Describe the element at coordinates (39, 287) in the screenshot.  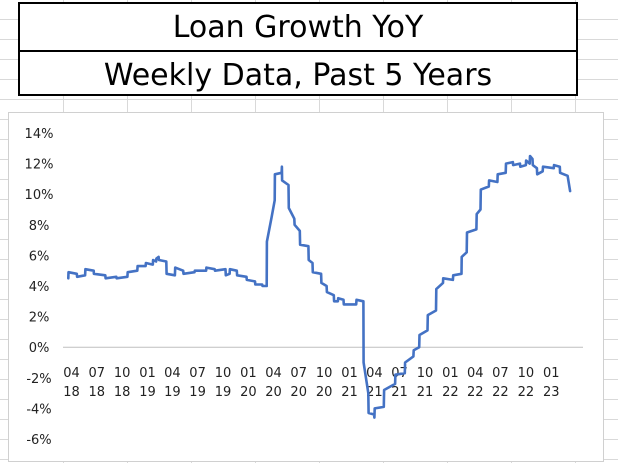
I see `y-tick-label: 4%` at that location.